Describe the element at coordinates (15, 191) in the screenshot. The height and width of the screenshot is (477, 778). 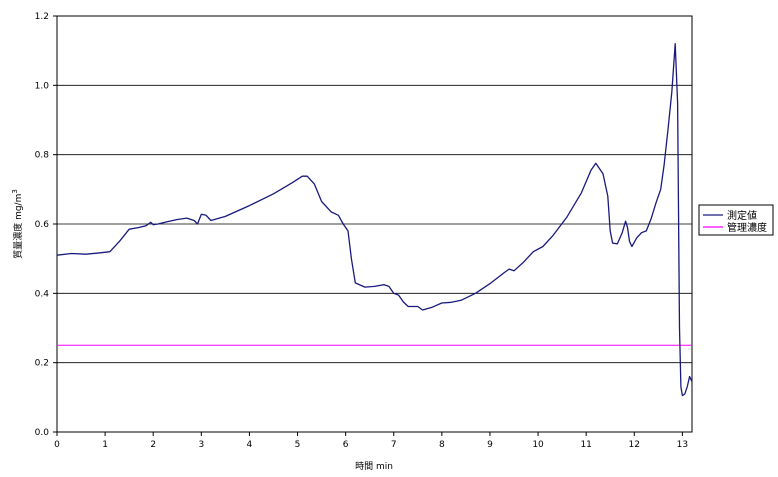
I see `y-axis-title-superscript: 3` at that location.